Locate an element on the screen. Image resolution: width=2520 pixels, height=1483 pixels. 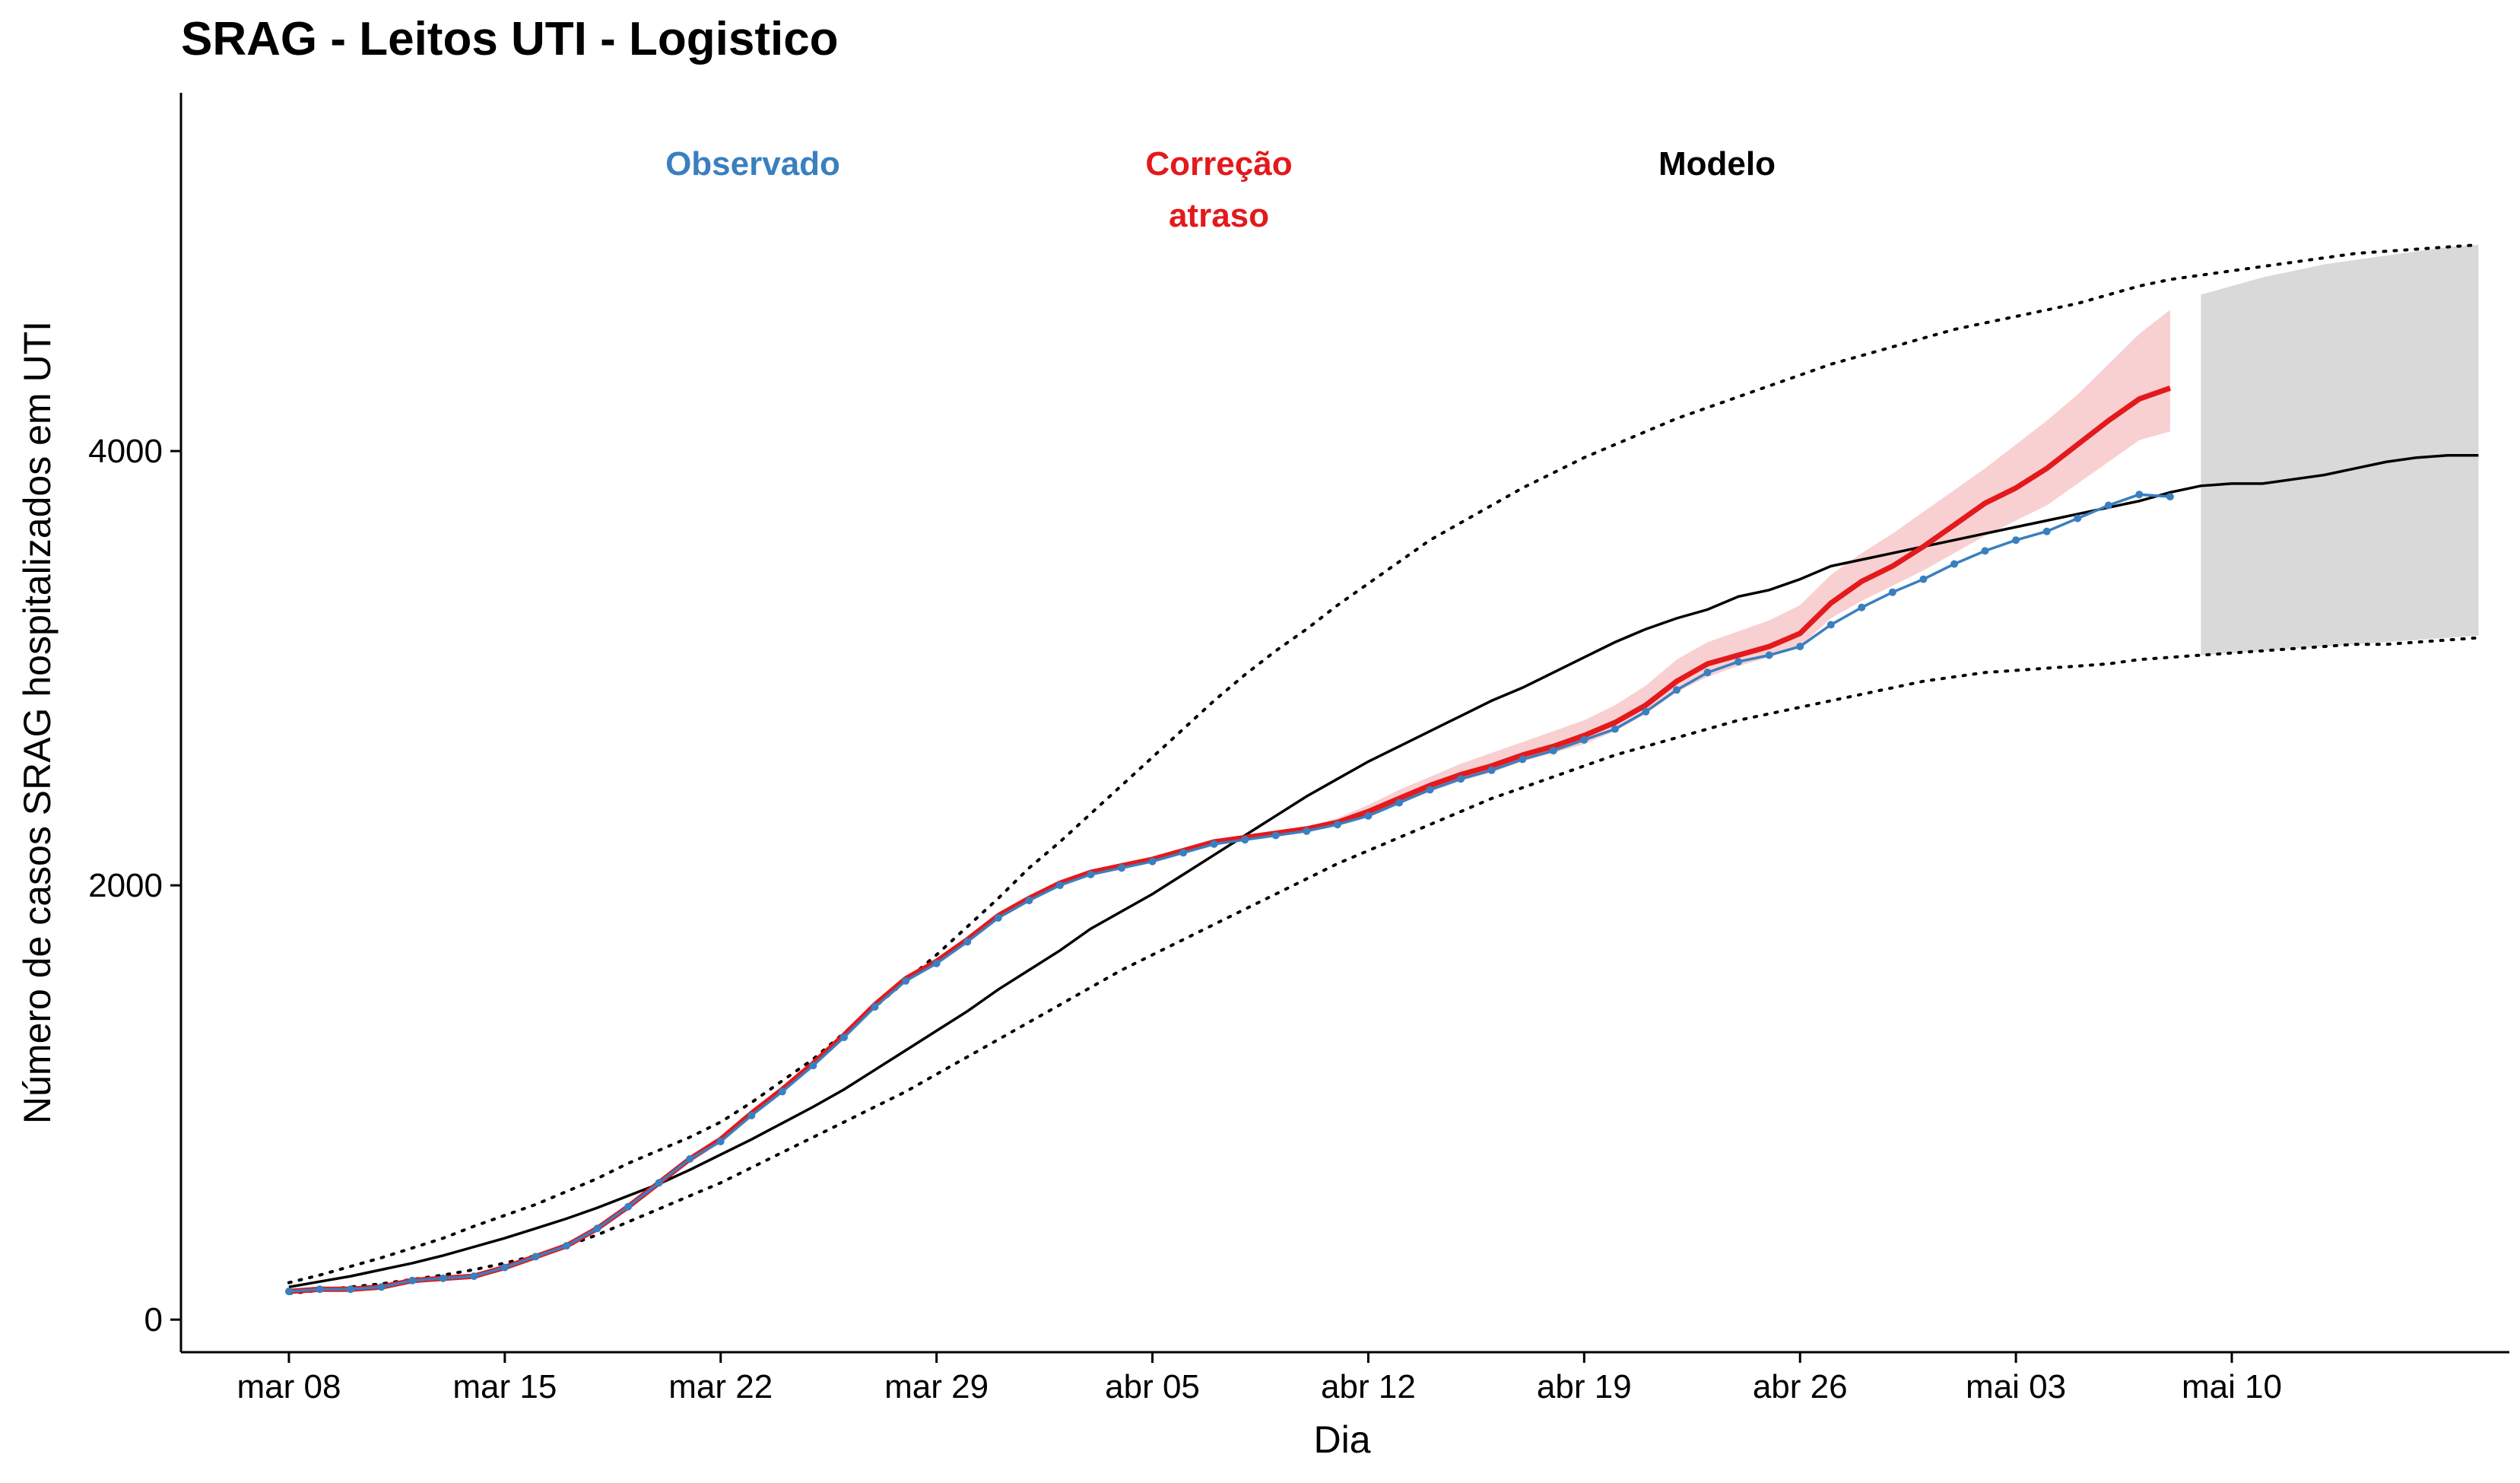
x-tick-label: mai 10 is located at coordinates (2232, 1386).